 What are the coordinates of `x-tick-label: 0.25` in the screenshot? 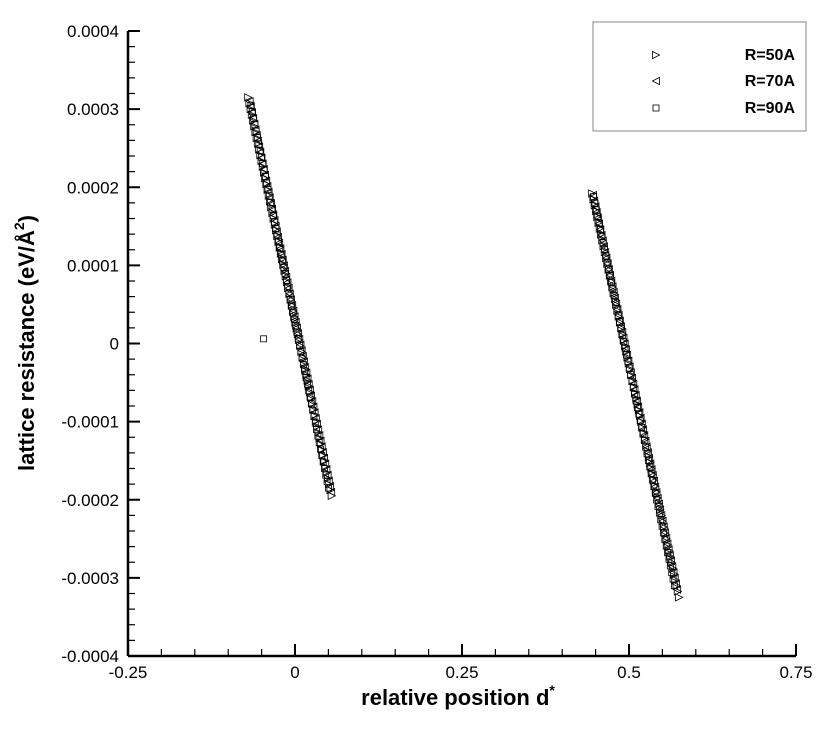 It's located at (461, 672).